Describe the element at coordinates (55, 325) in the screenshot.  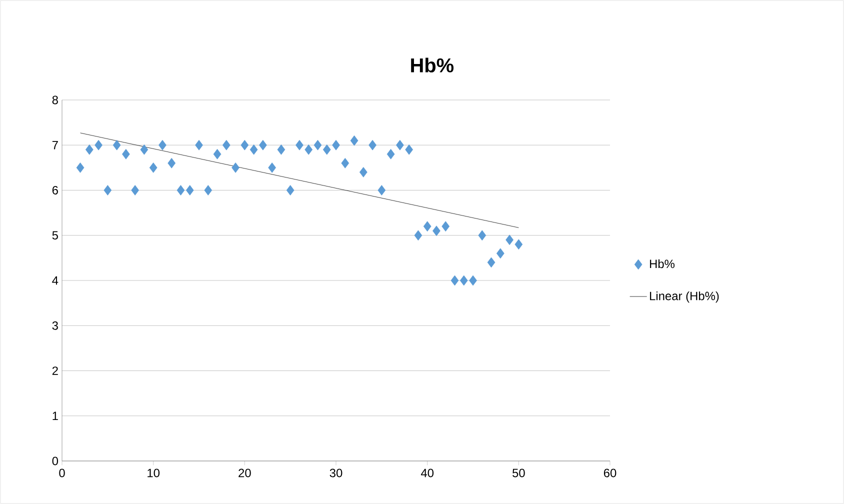
I see `y-tick-label: 3` at that location.